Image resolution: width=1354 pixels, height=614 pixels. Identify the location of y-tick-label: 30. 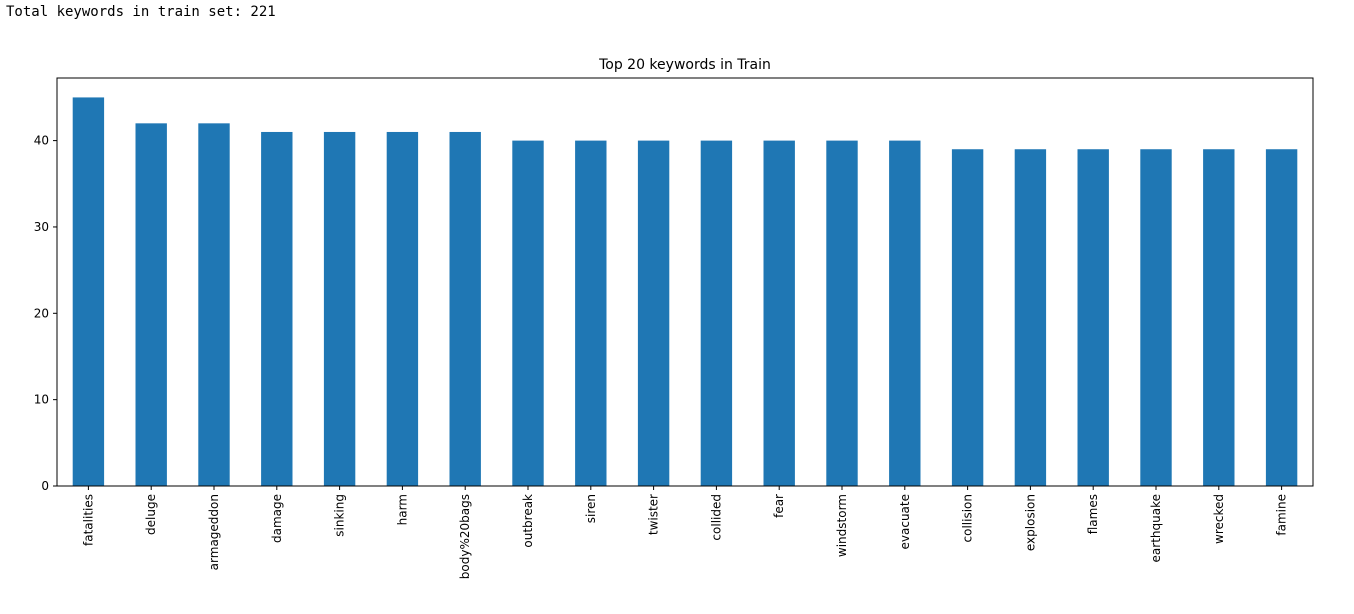
(41, 227).